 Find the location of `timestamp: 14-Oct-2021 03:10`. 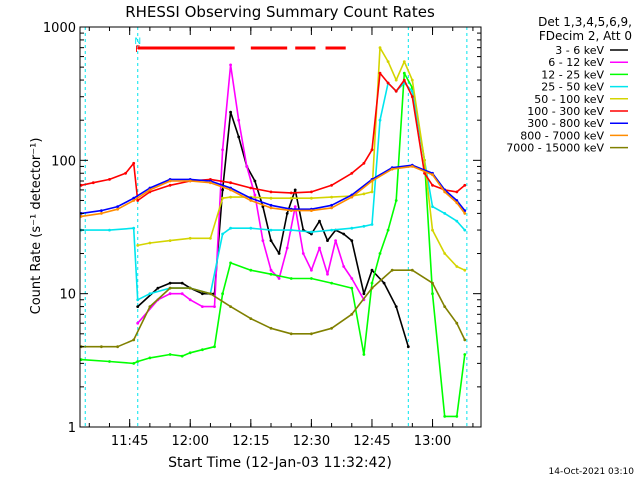

timestamp: 14-Oct-2021 03:10 is located at coordinates (592, 472).